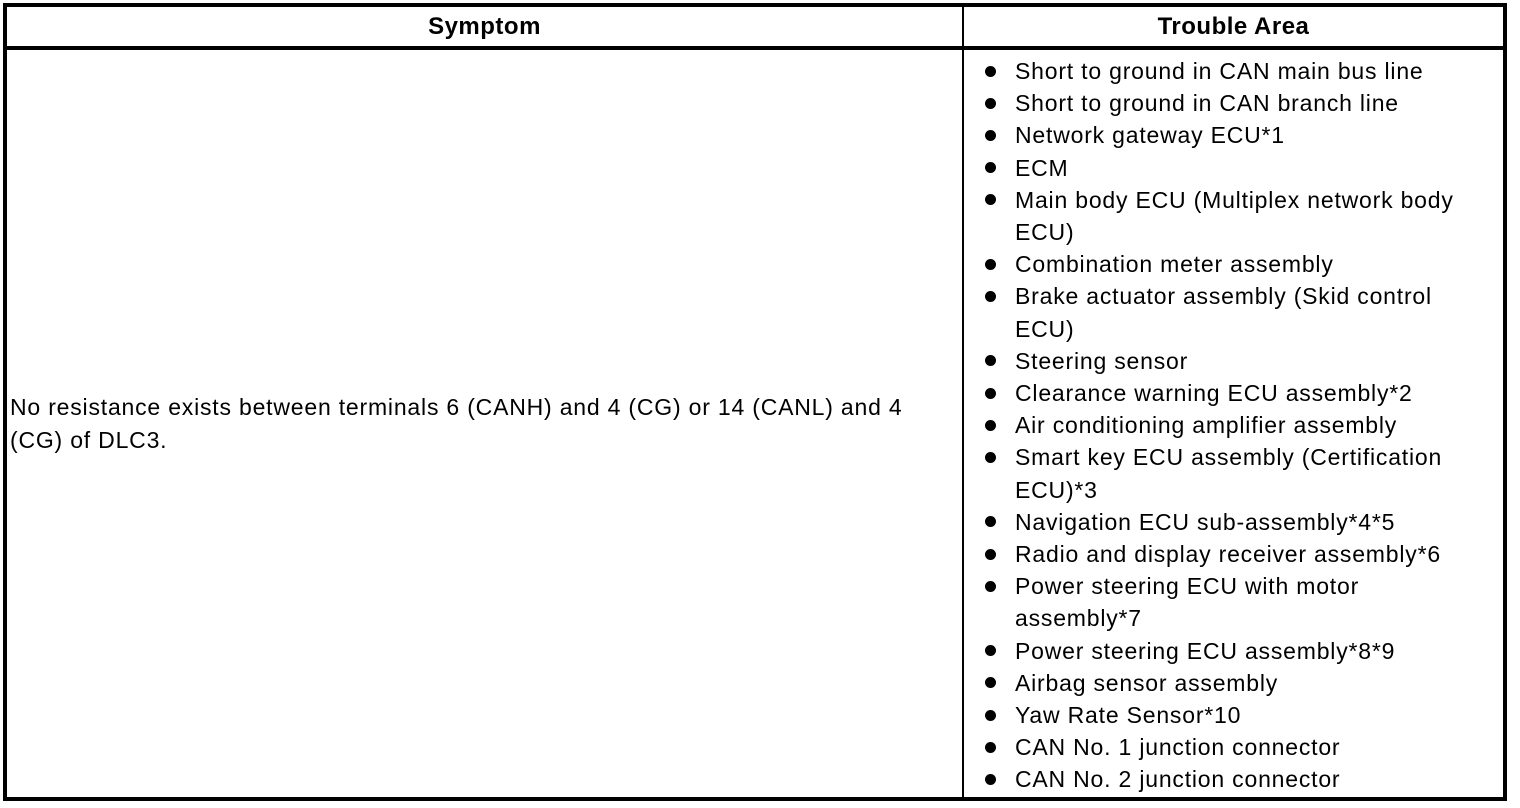 Image resolution: width=1520 pixels, height=808 pixels. I want to click on trouble-area-item: CAN No. 1 junction connector, so click(1227, 747).